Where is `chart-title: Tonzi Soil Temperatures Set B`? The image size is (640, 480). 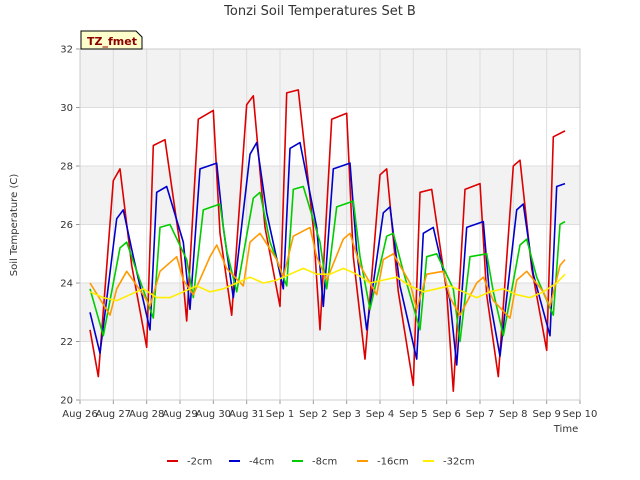
chart-title: Tonzi Soil Temperatures Set B is located at coordinates (319, 11).